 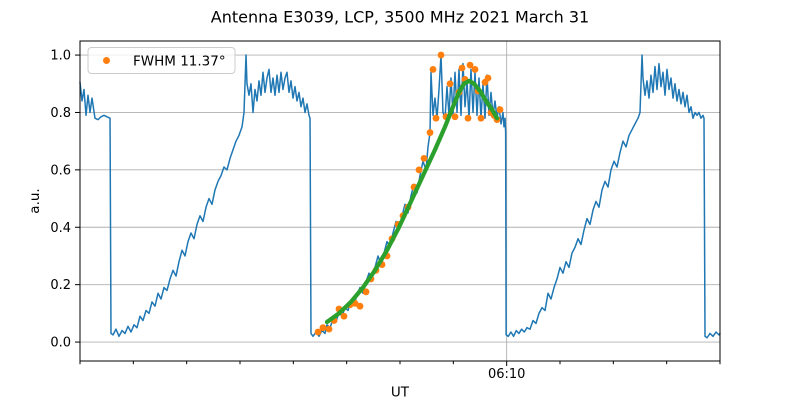 I want to click on y-tick-label: 0.8, so click(x=60, y=113).